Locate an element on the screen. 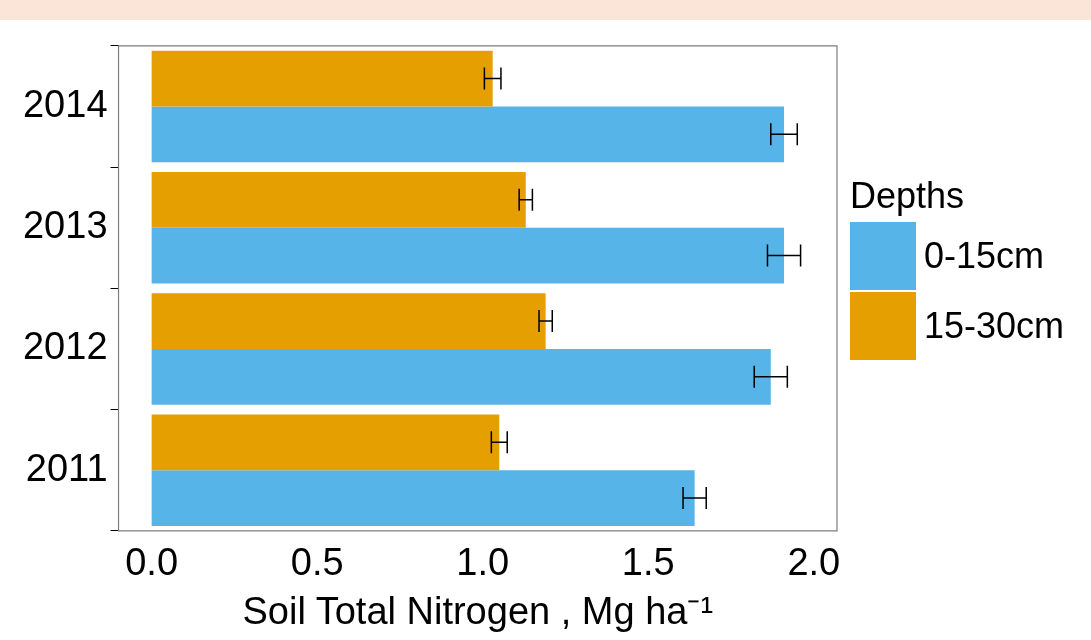  y-tick-label: 2012 is located at coordinates (65, 346).